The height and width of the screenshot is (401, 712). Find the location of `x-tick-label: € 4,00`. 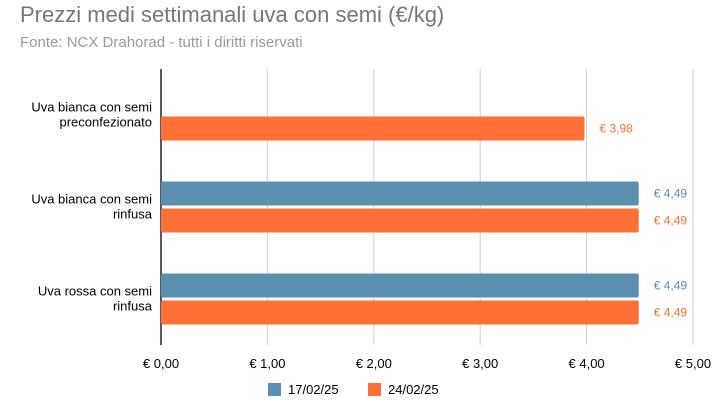

x-tick-label: € 4,00 is located at coordinates (587, 363).